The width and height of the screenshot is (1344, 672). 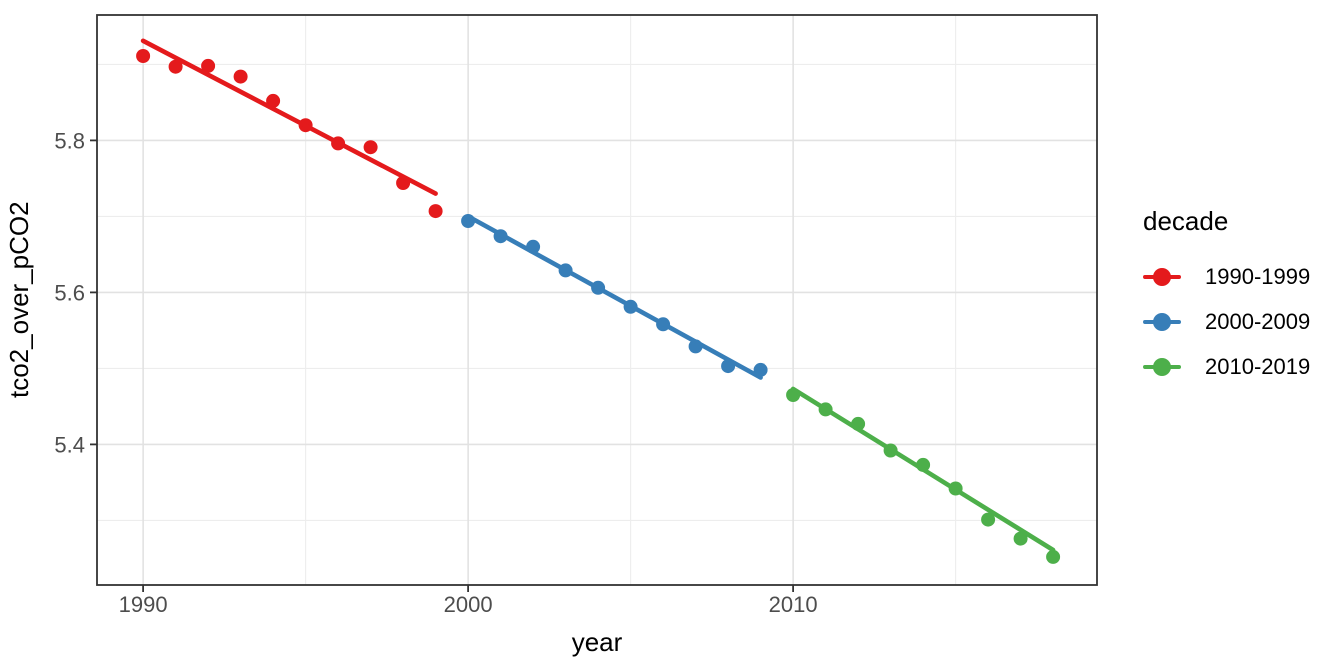 What do you see at coordinates (597, 642) in the screenshot?
I see `x-axis-title: year` at bounding box center [597, 642].